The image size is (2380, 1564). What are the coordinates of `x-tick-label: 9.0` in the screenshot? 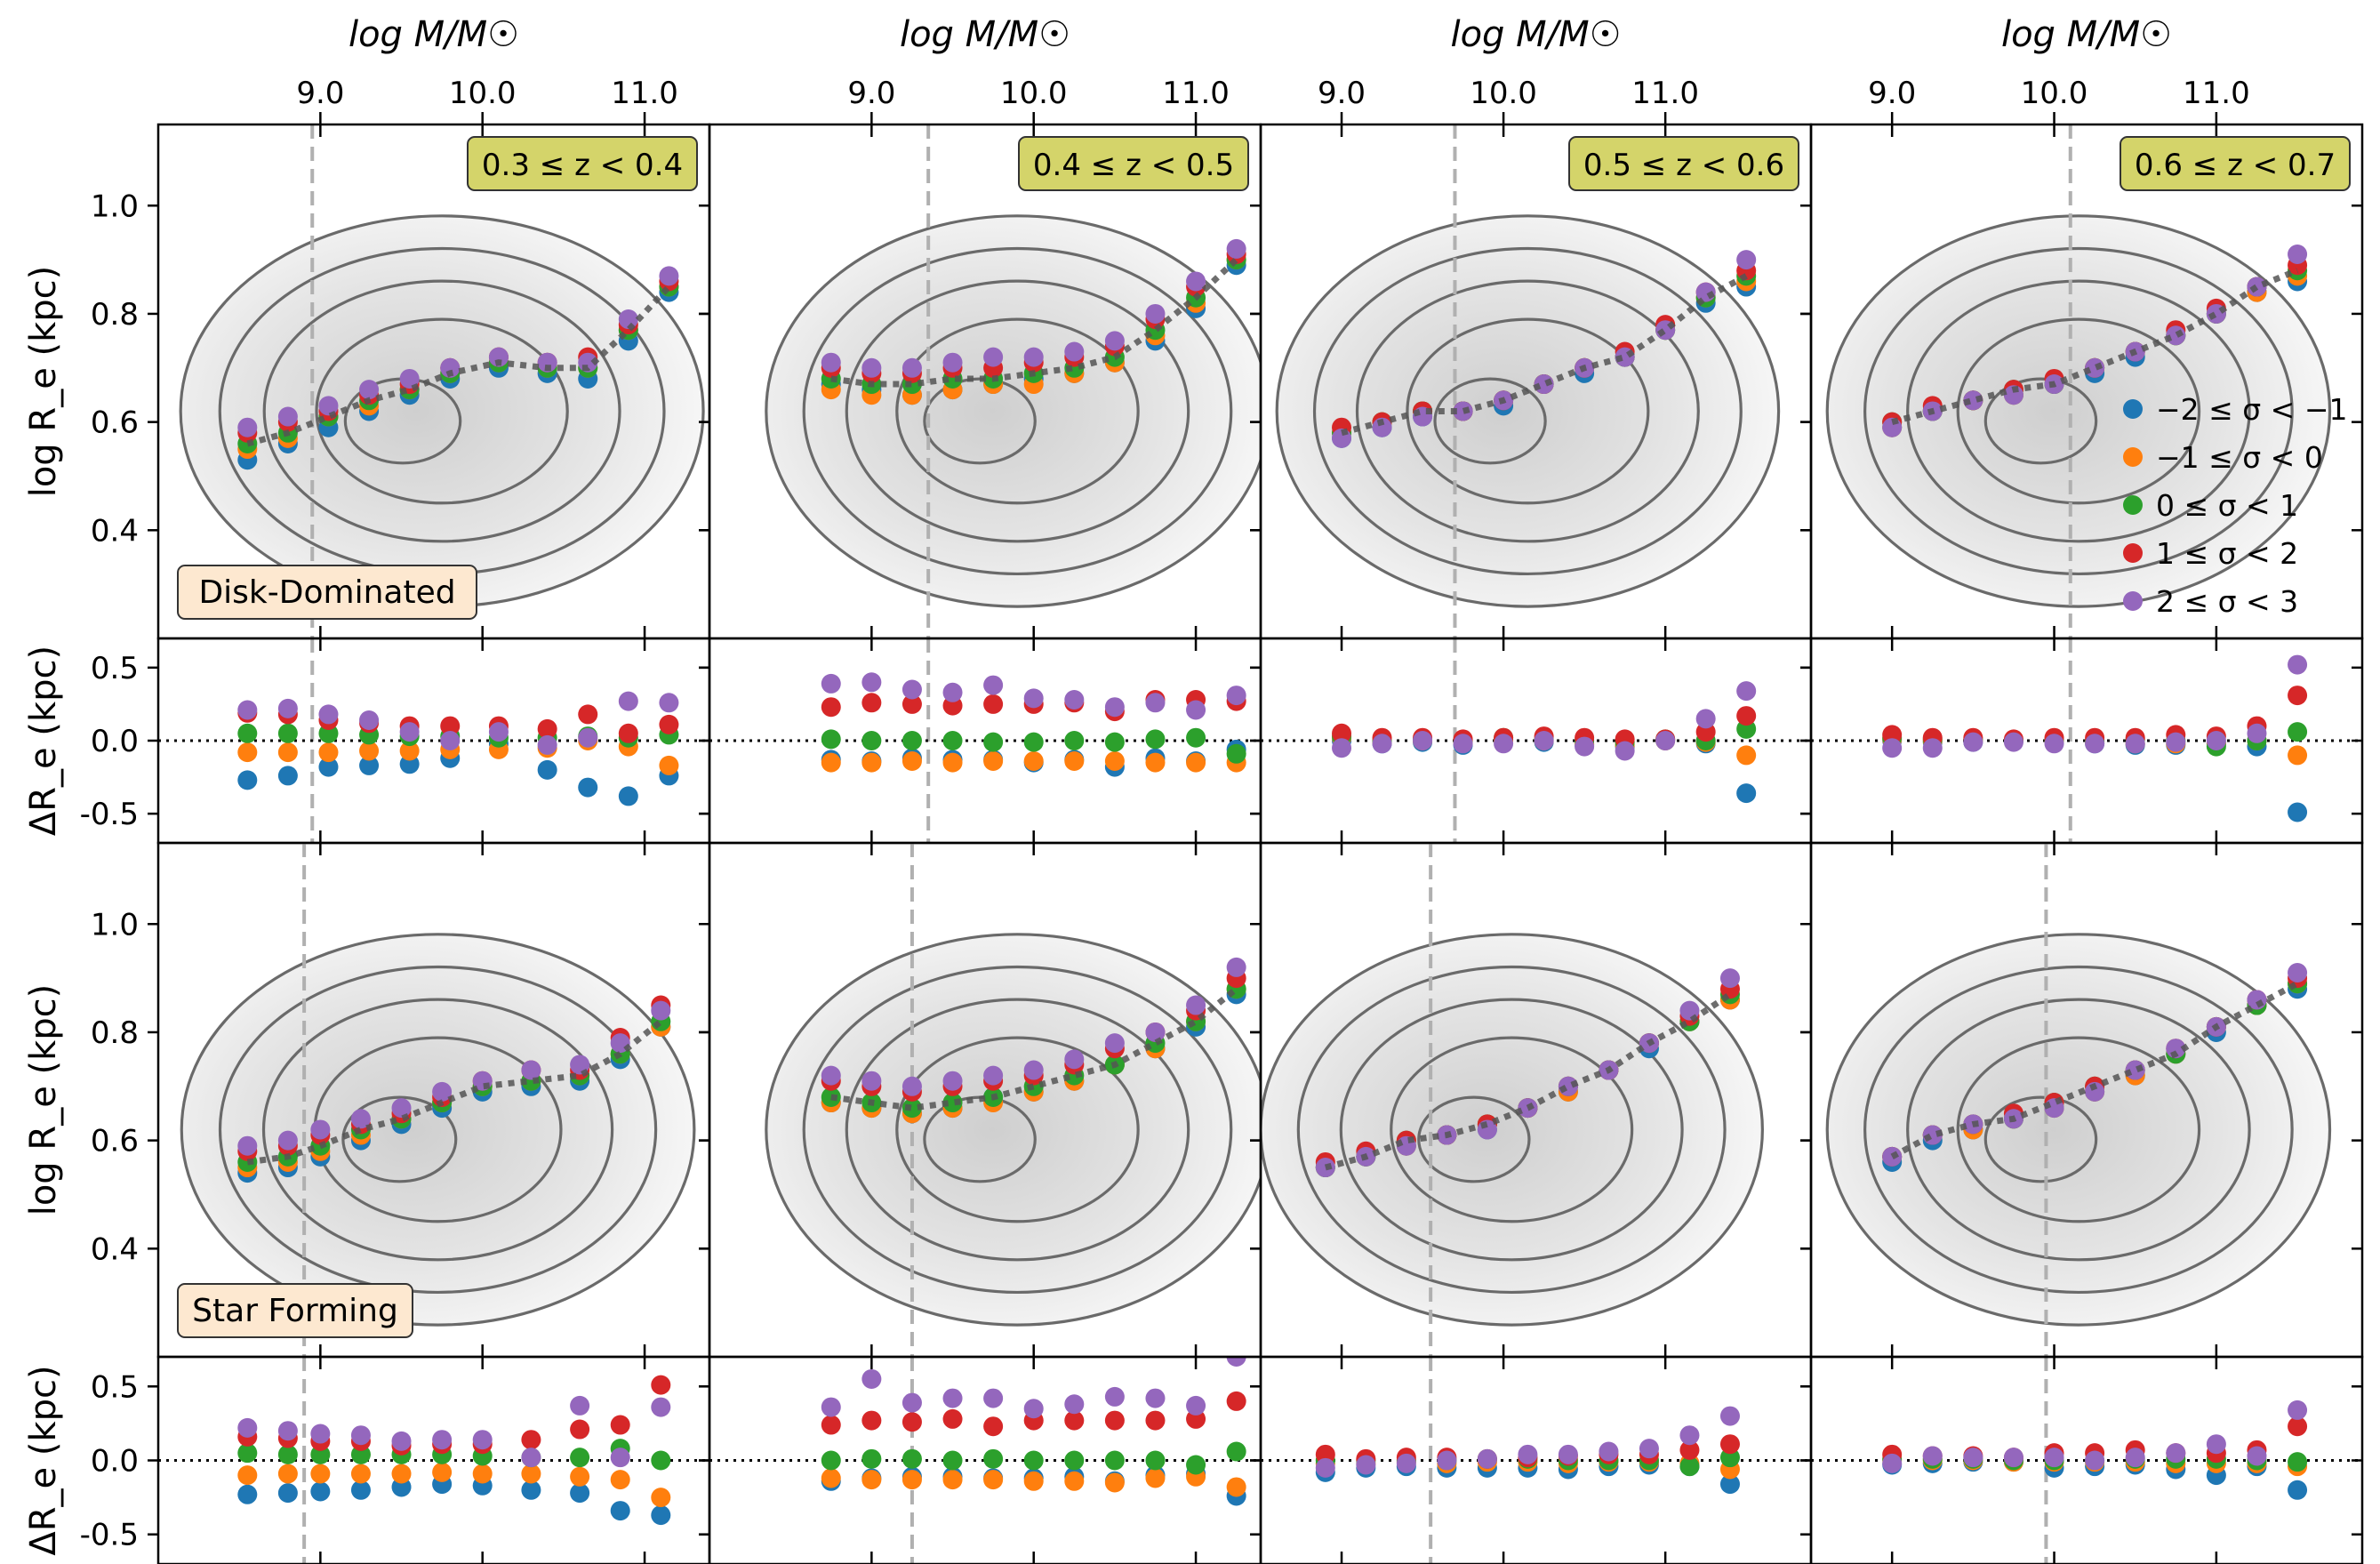 It's located at (320, 93).